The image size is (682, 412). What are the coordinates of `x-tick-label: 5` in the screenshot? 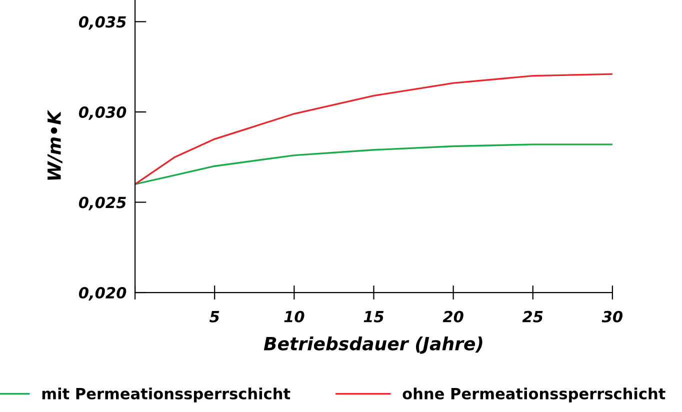 It's located at (214, 316).